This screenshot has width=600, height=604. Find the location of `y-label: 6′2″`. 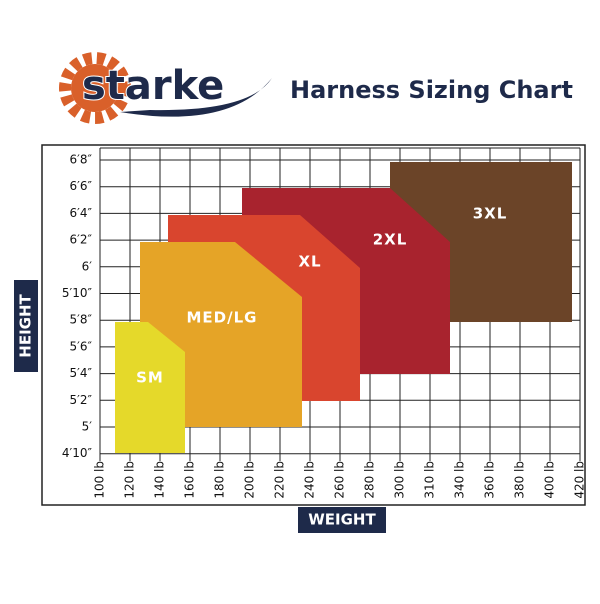

y-label: 6′2″ is located at coordinates (81, 240).